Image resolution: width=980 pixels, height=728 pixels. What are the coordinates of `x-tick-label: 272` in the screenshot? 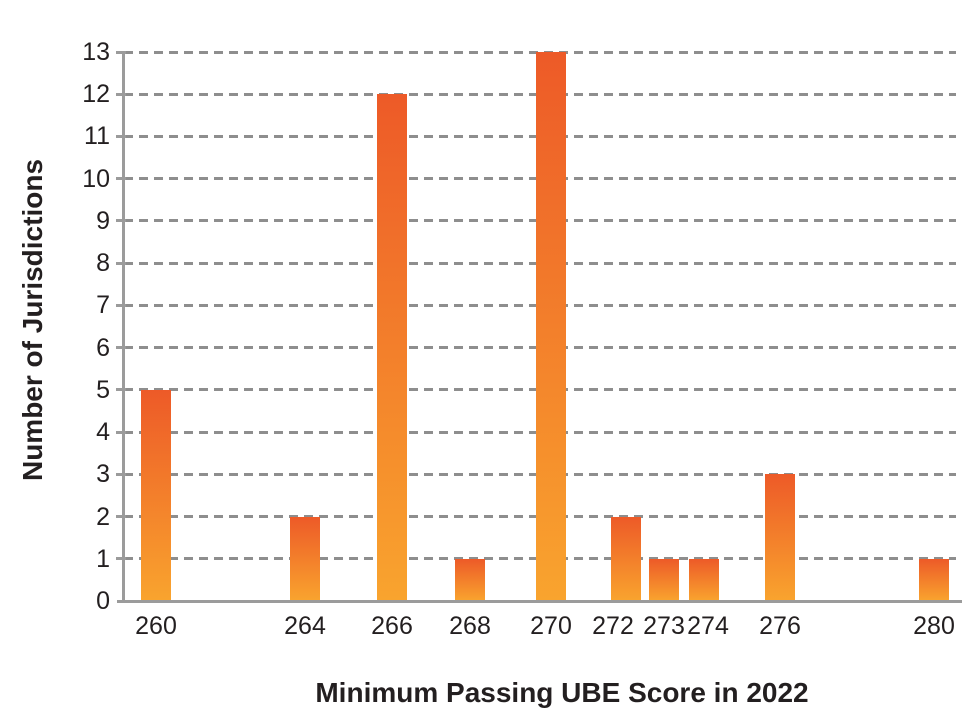 It's located at (613, 626).